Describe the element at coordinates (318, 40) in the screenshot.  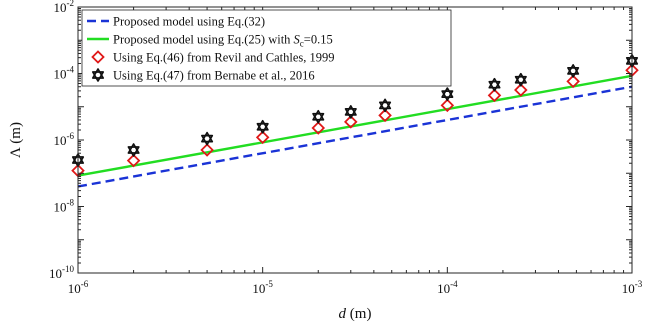
I see `legend-label-part: =0.15` at that location.